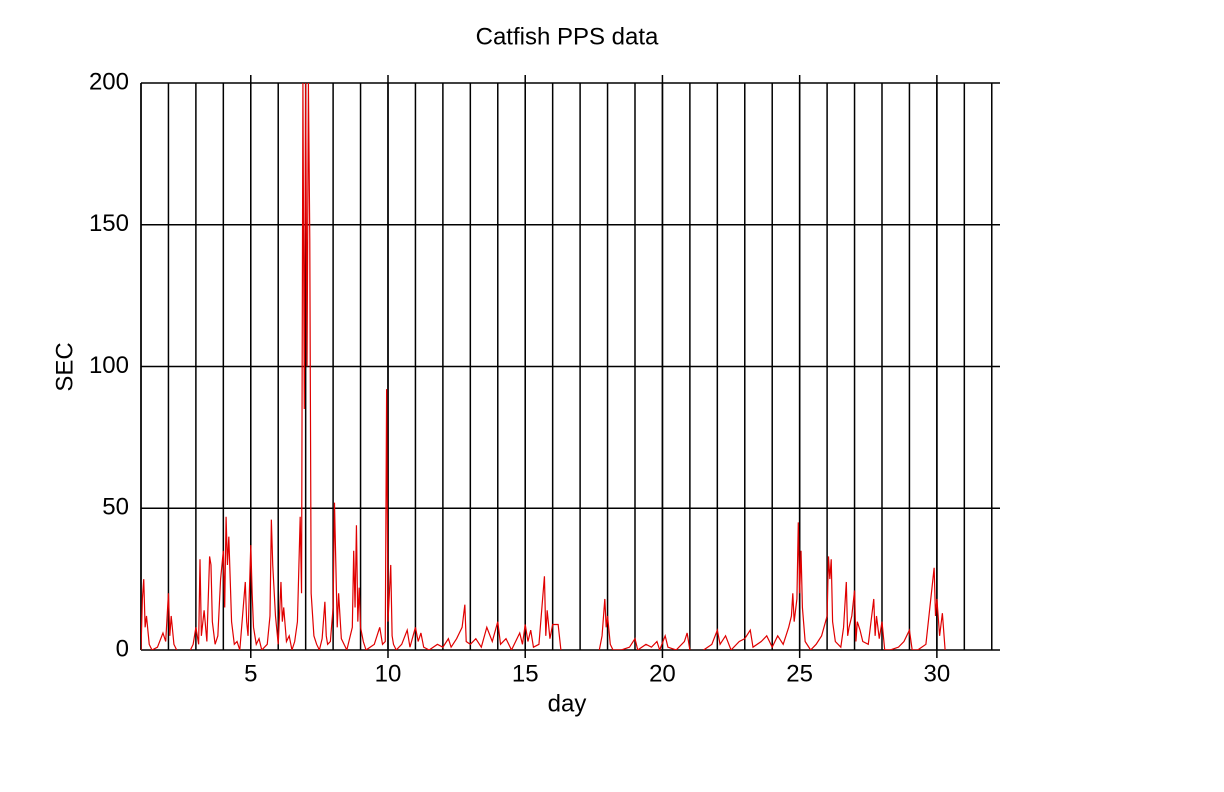 The height and width of the screenshot is (792, 1224). Describe the element at coordinates (64, 366) in the screenshot. I see `y-axis-label: SEC` at that location.